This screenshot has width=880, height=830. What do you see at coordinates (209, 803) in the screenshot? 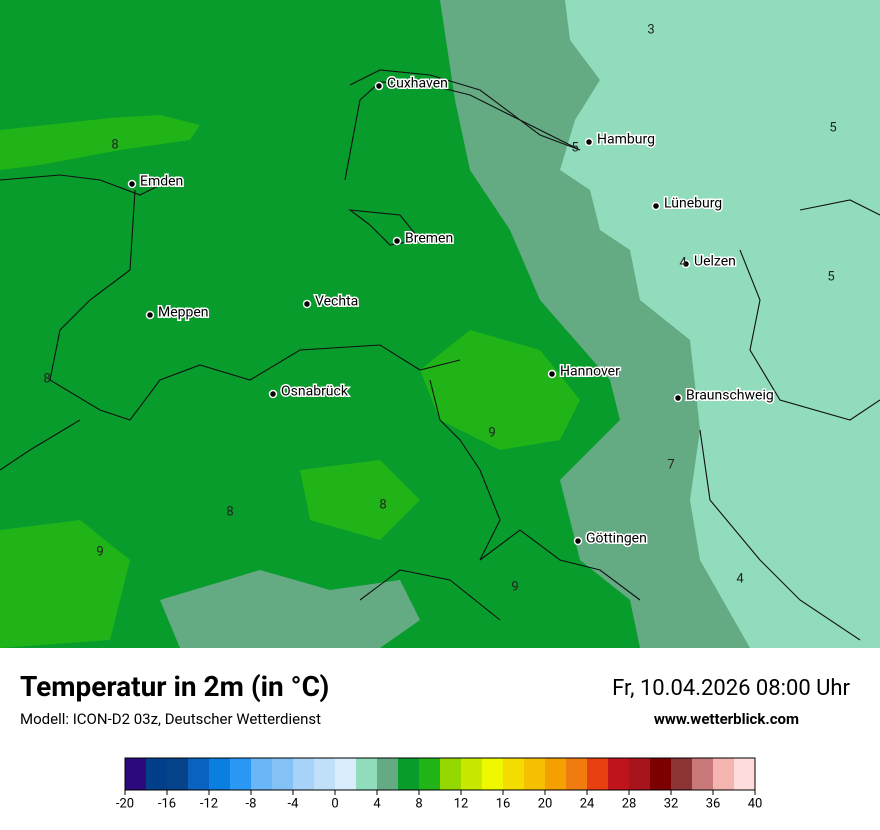
I see `legend-tick-label: -12` at bounding box center [209, 803].